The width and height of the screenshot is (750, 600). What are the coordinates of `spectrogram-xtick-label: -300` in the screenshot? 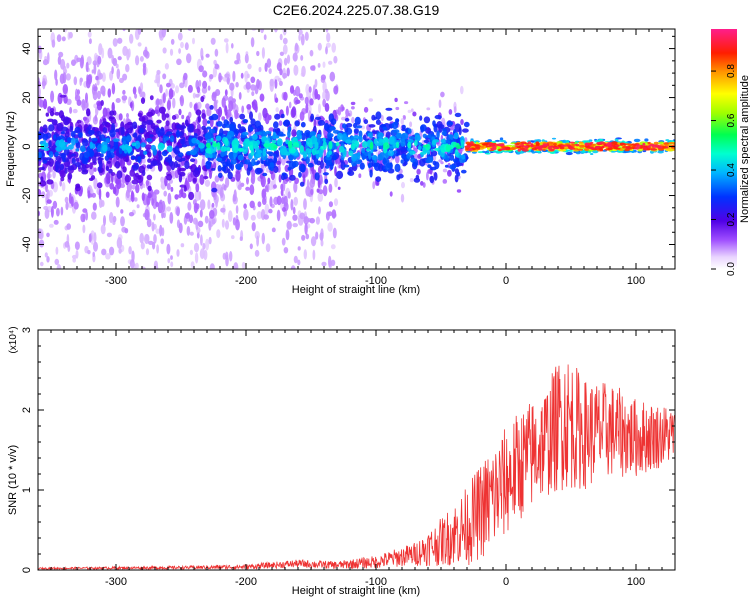 It's located at (116, 281).